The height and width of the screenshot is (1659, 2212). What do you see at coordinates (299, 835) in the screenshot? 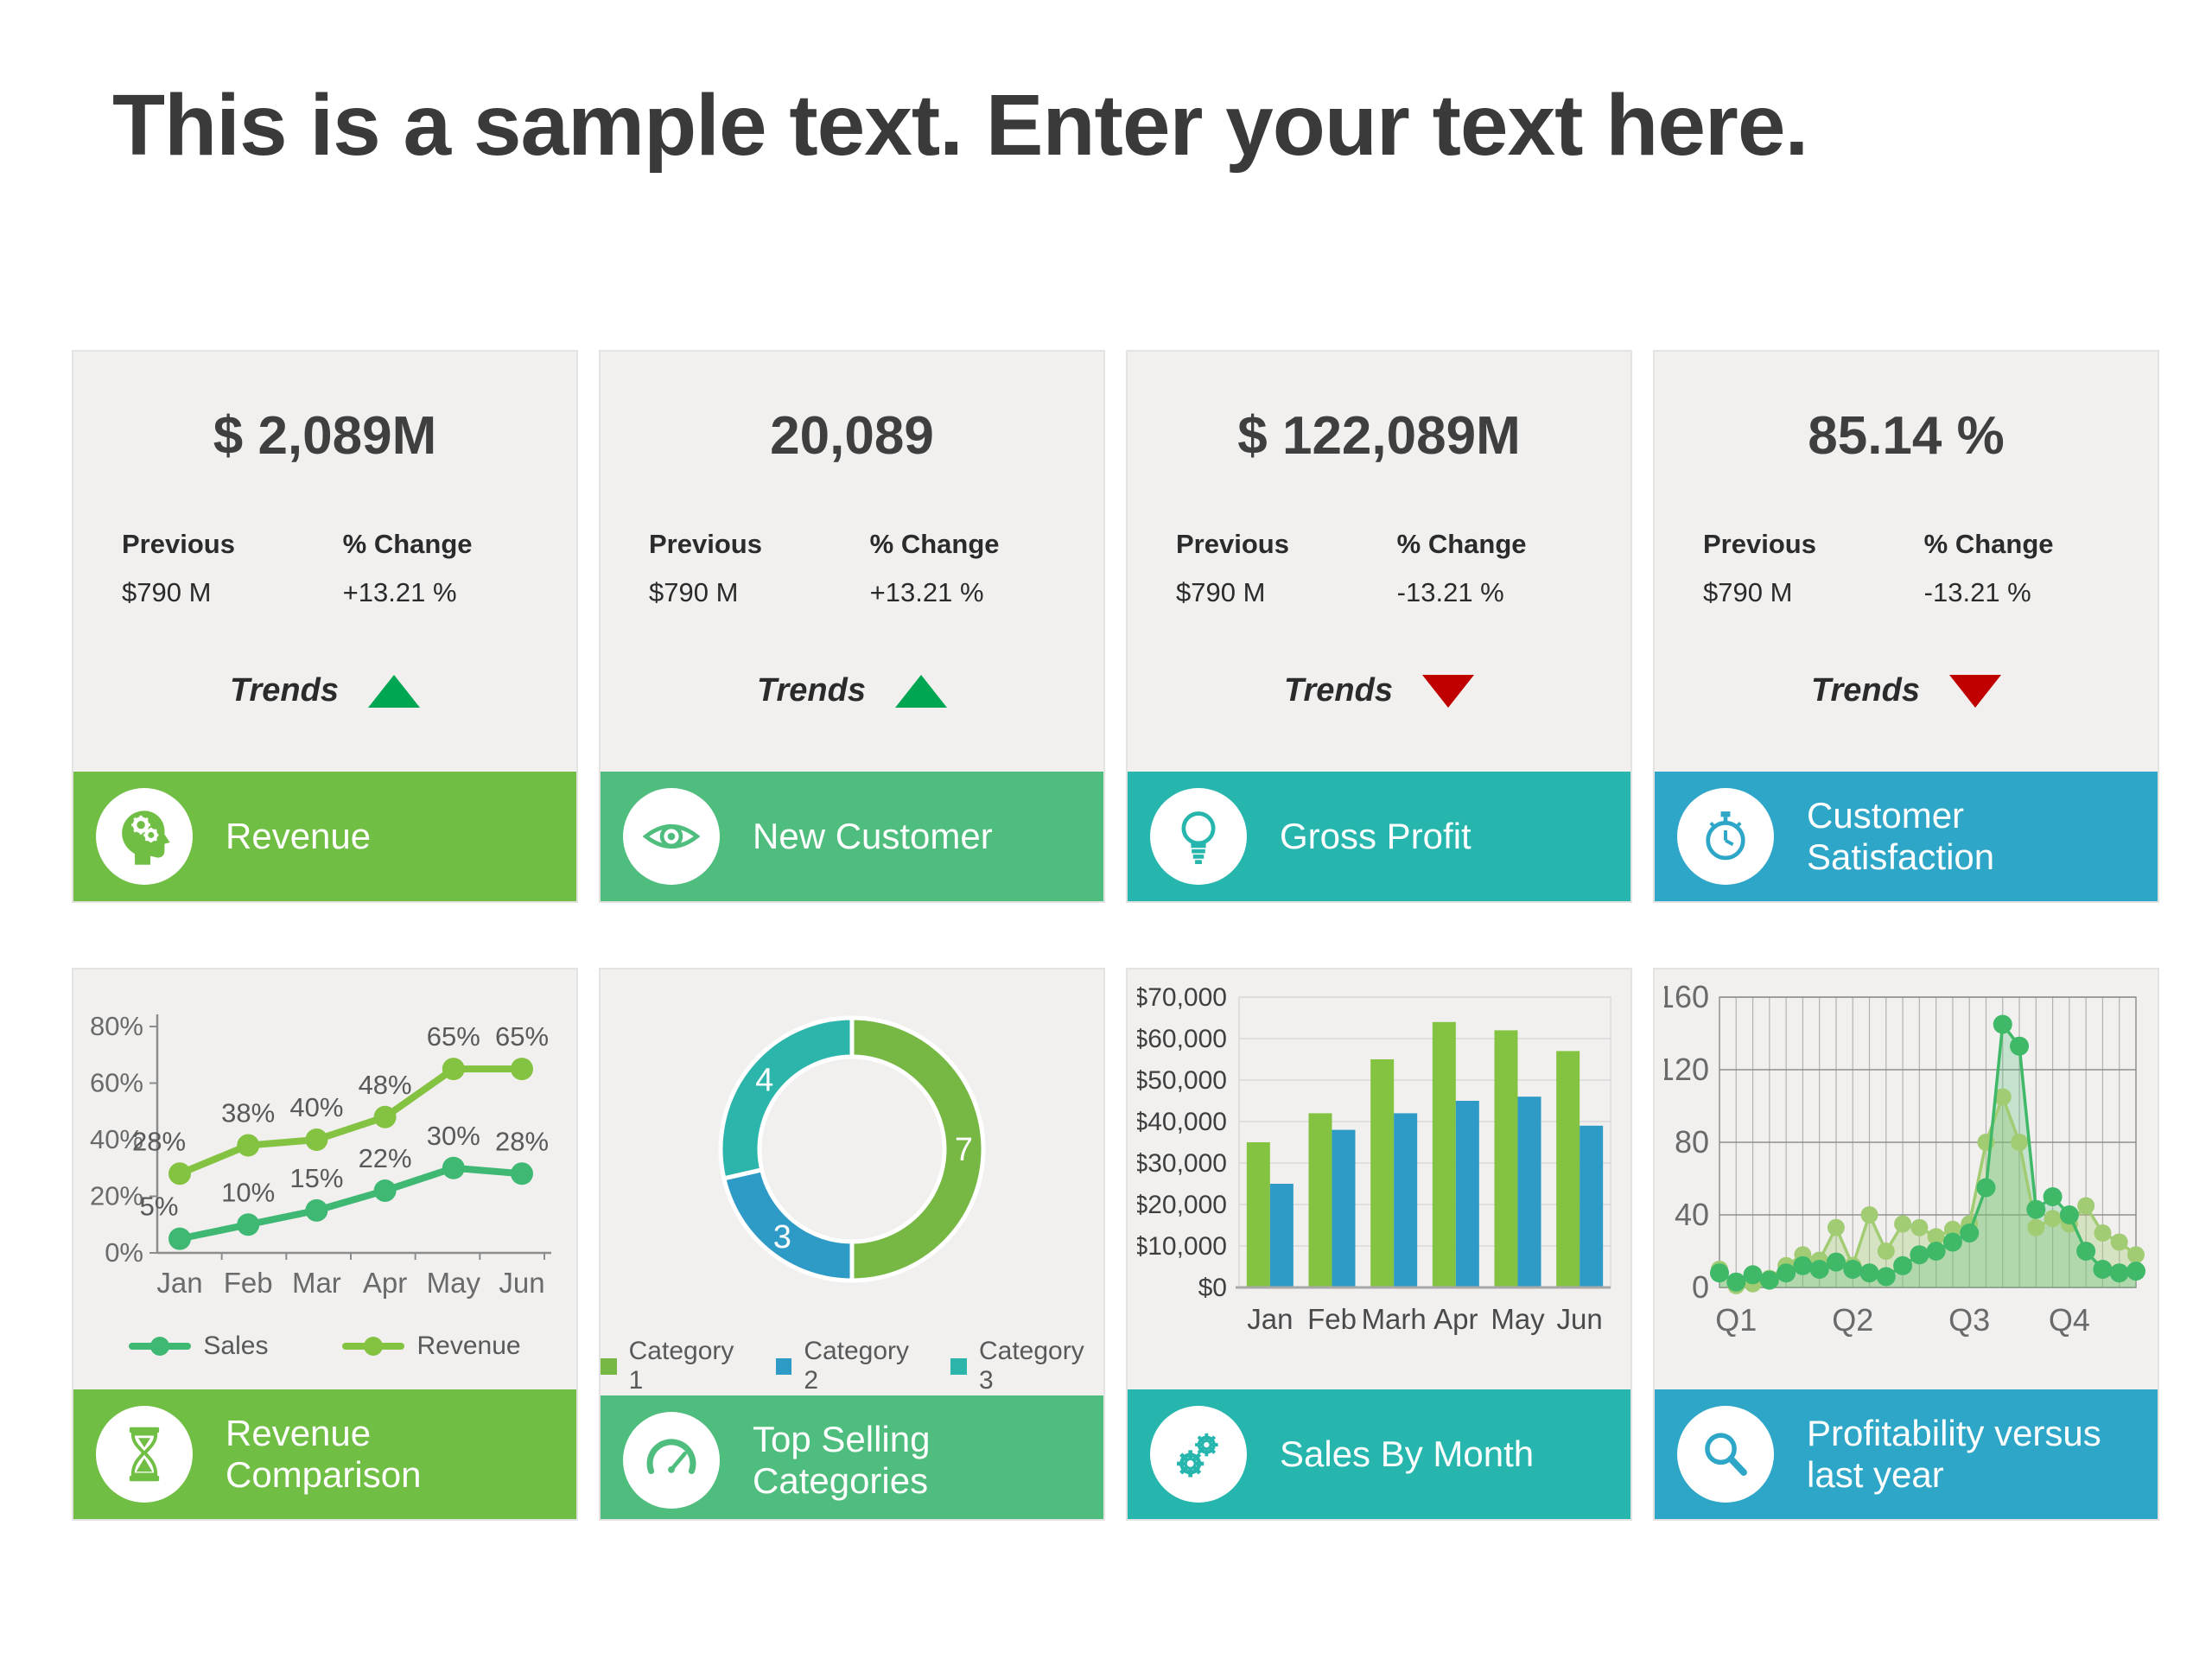
I see `kpi-footer-label: Revenue` at bounding box center [299, 835].